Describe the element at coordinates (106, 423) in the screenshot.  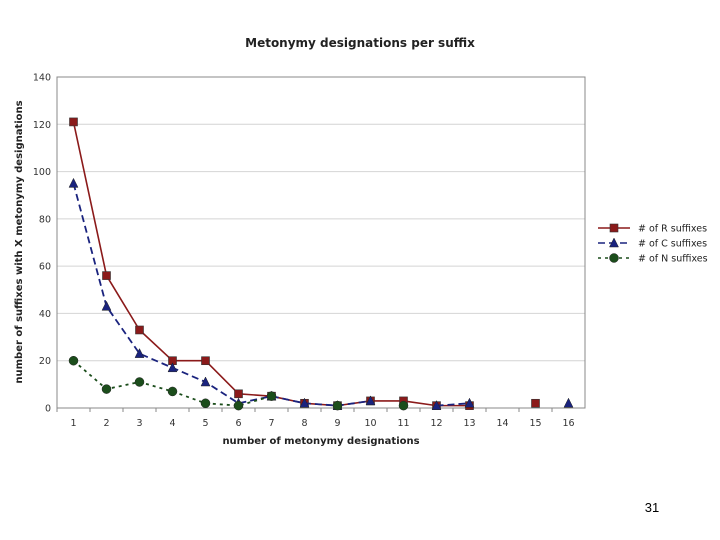
I see `x-tick-label: 2` at that location.